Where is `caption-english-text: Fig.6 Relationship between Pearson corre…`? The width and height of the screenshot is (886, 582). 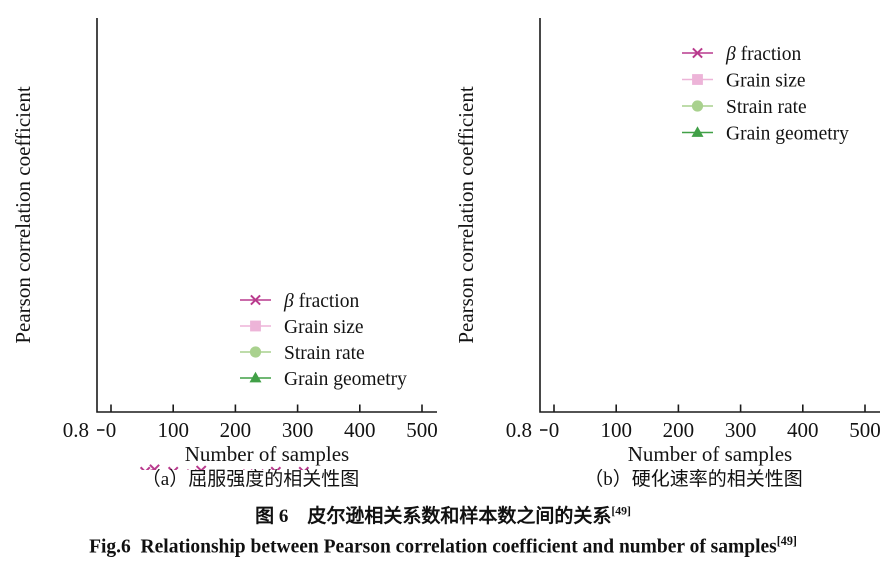 caption-english-text: Fig.6 Relationship between Pearson corre… is located at coordinates (433, 547).